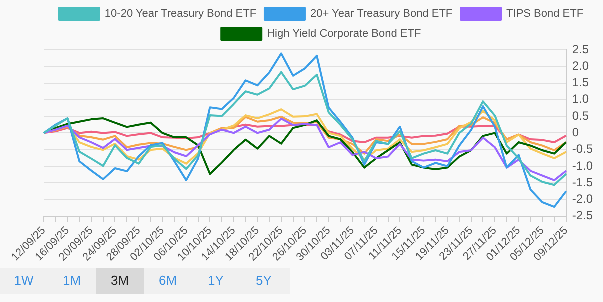  I want to click on legend-label: High Yield Corporate Bond ETF, so click(344, 34).